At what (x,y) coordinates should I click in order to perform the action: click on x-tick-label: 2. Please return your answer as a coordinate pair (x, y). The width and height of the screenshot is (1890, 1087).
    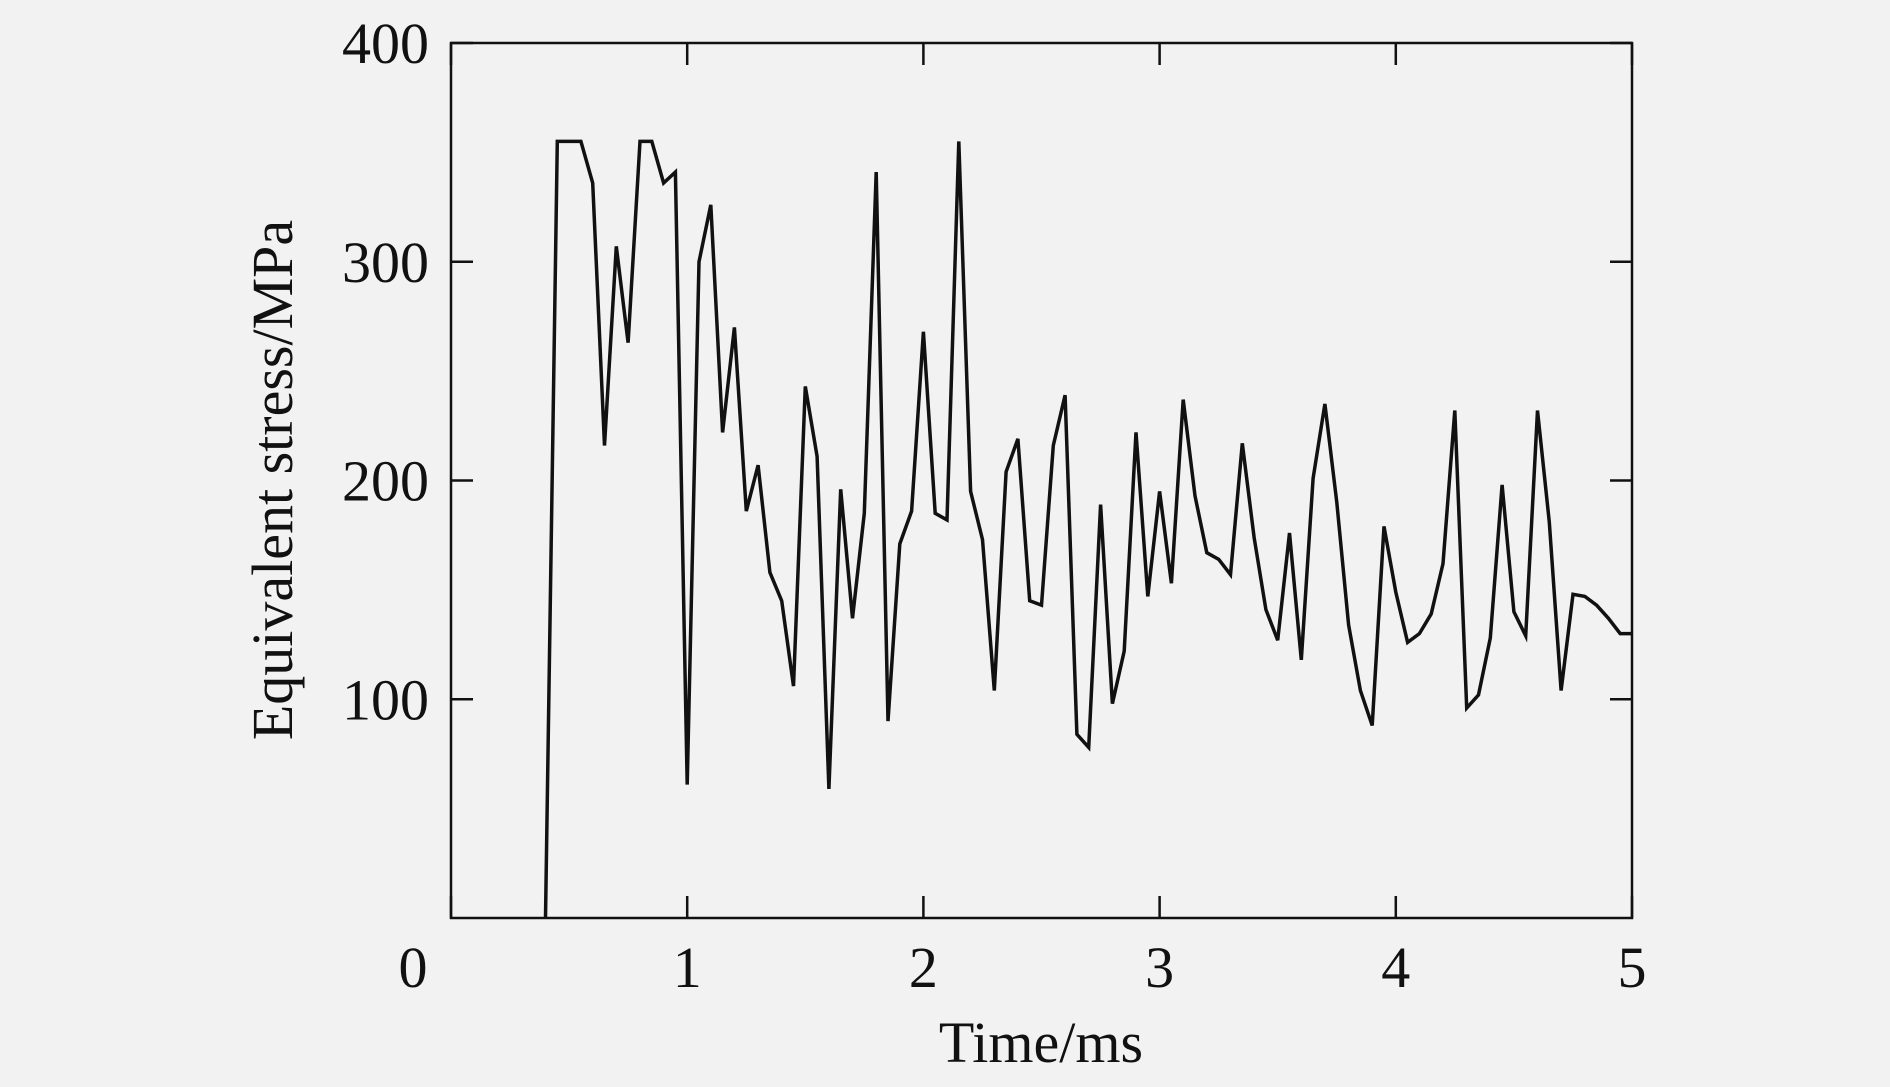
    Looking at the image, I should click on (923, 967).